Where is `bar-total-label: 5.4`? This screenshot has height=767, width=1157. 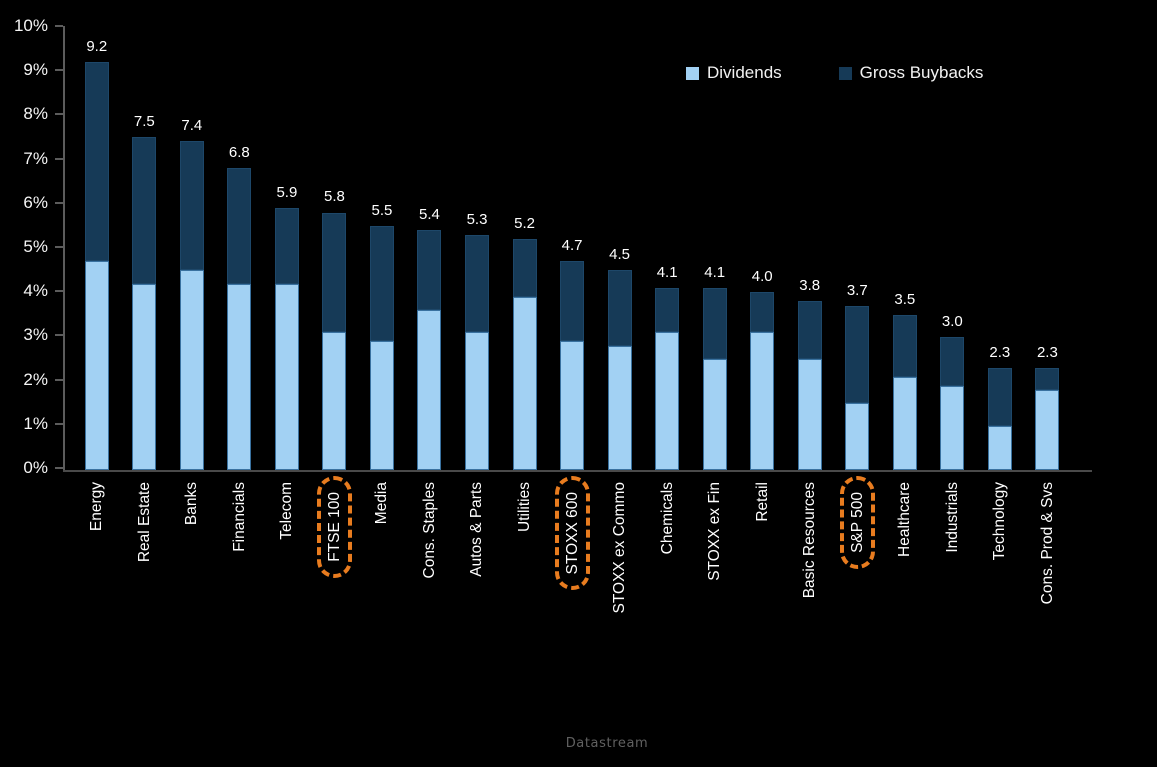
bar-total-label: 5.4 is located at coordinates (429, 215).